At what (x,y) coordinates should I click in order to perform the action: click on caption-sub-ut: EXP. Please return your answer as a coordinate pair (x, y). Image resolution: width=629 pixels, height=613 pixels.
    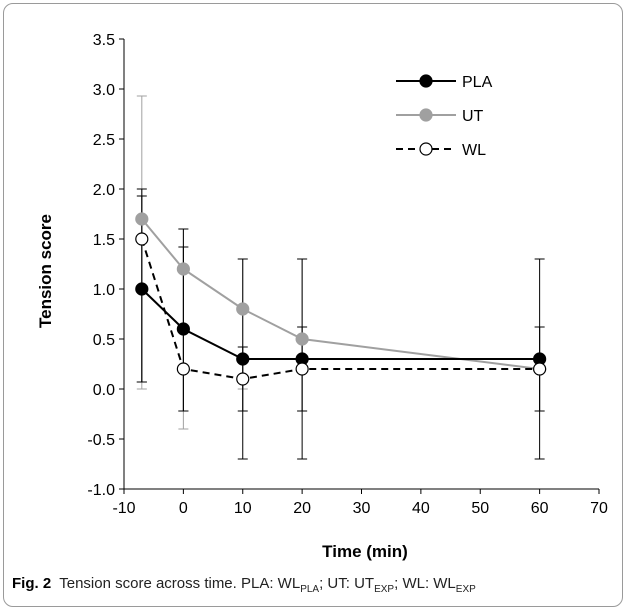
    Looking at the image, I should click on (384, 589).